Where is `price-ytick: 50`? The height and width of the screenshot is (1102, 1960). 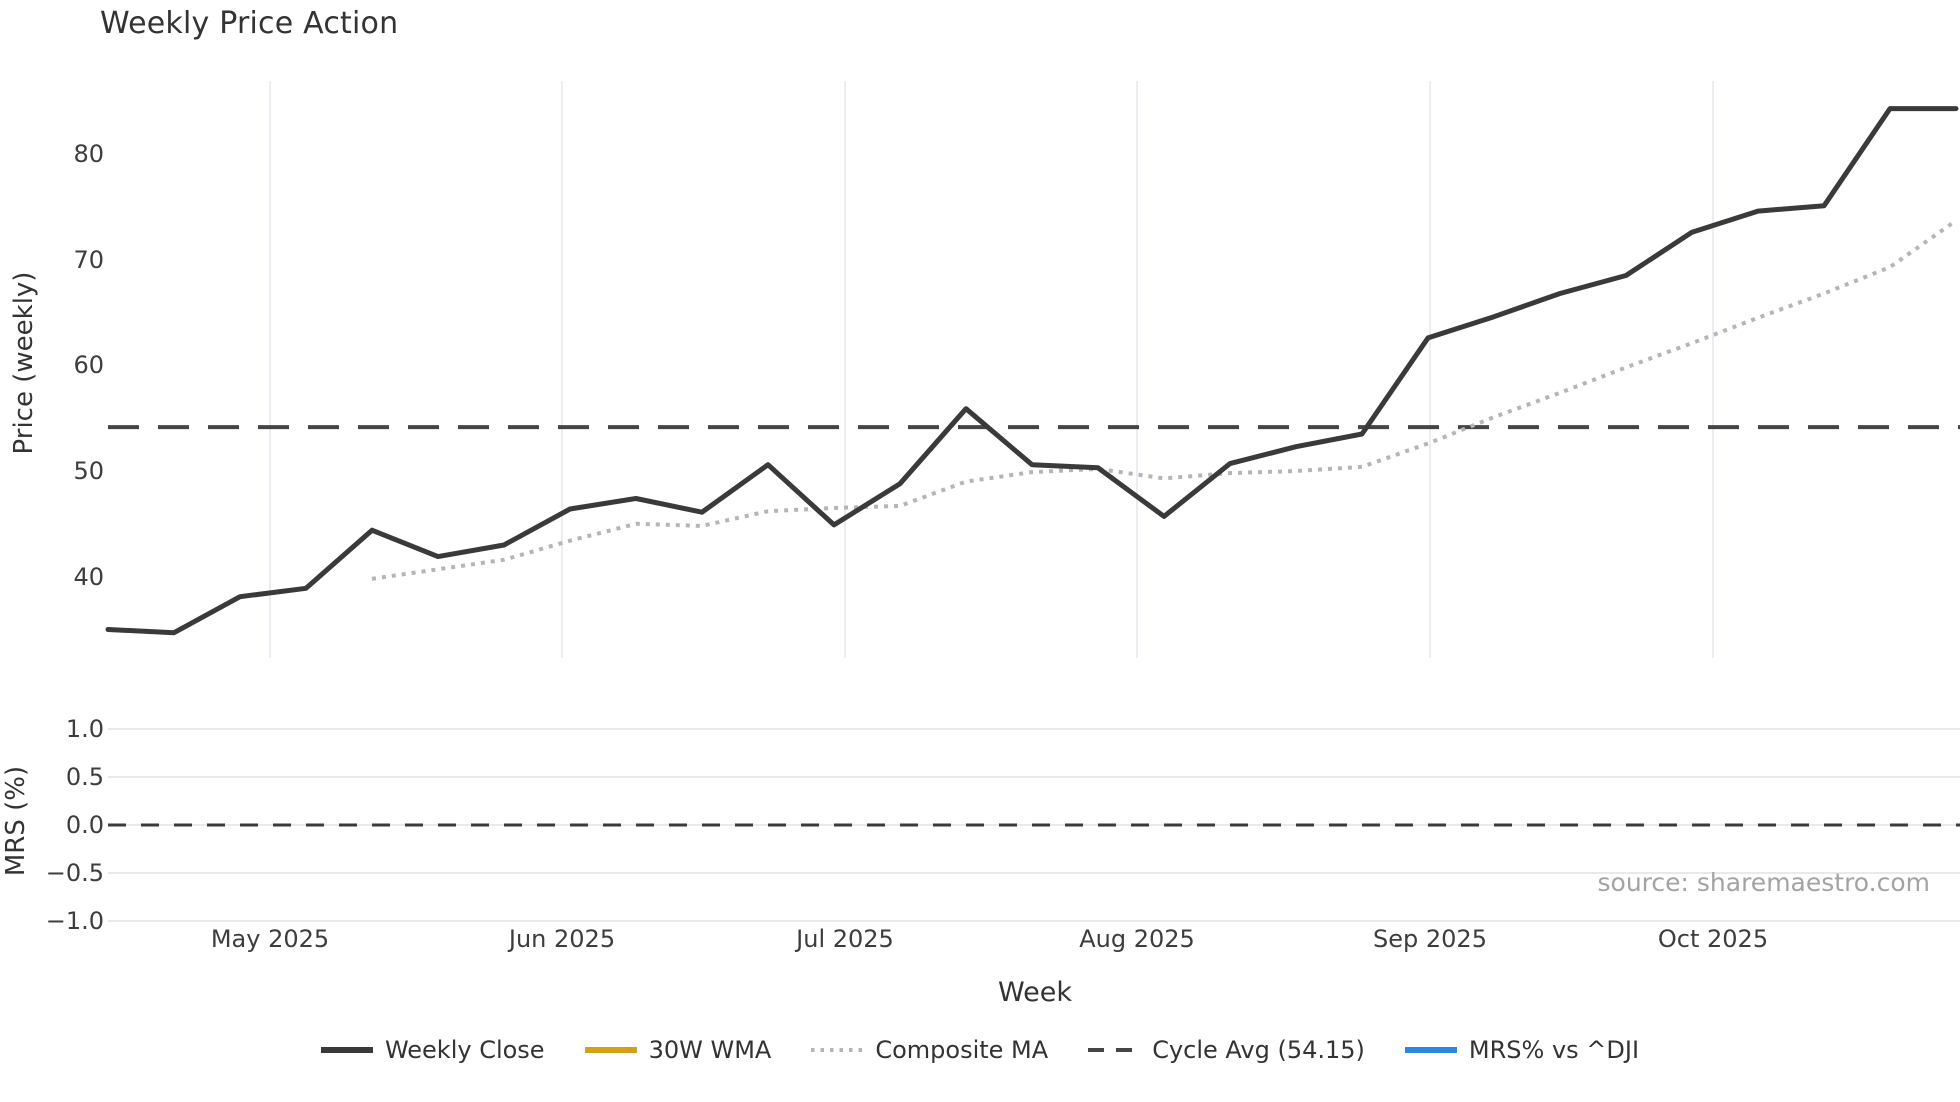 price-ytick: 50 is located at coordinates (88, 471).